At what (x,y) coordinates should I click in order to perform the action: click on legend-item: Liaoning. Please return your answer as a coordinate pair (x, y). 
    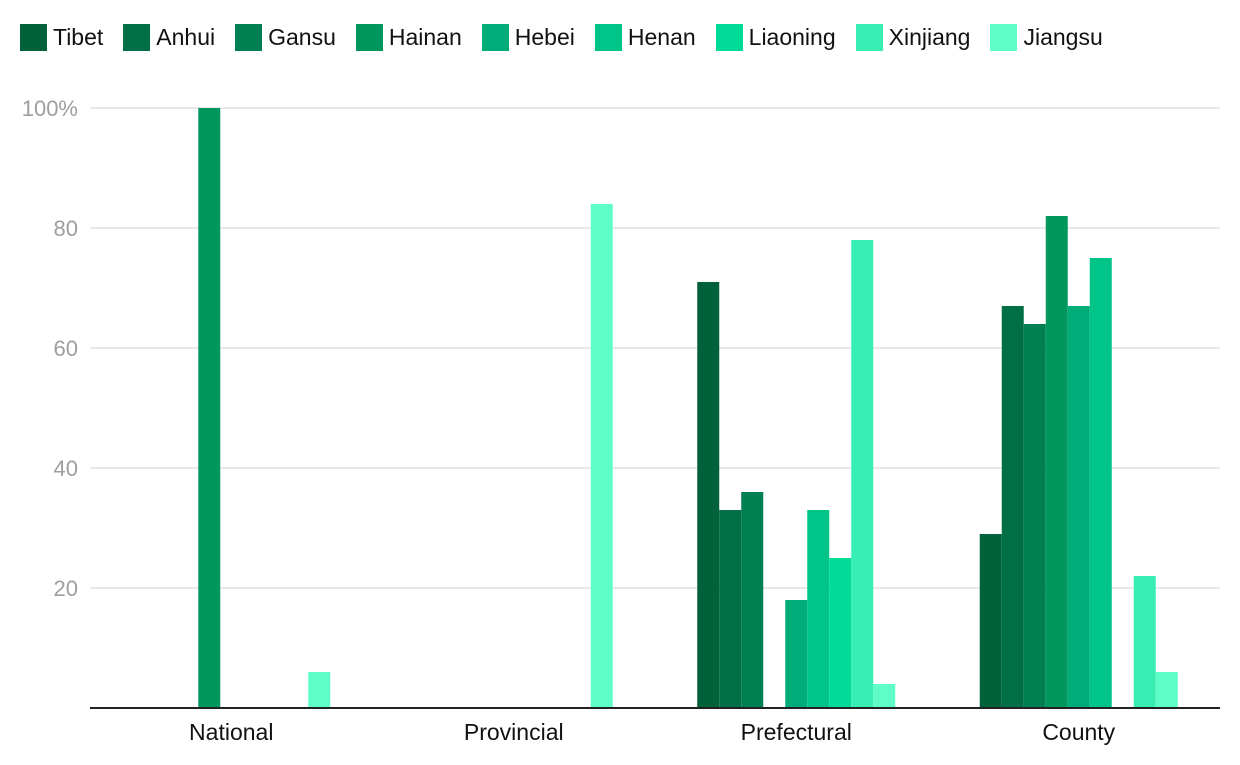
    Looking at the image, I should click on (775, 37).